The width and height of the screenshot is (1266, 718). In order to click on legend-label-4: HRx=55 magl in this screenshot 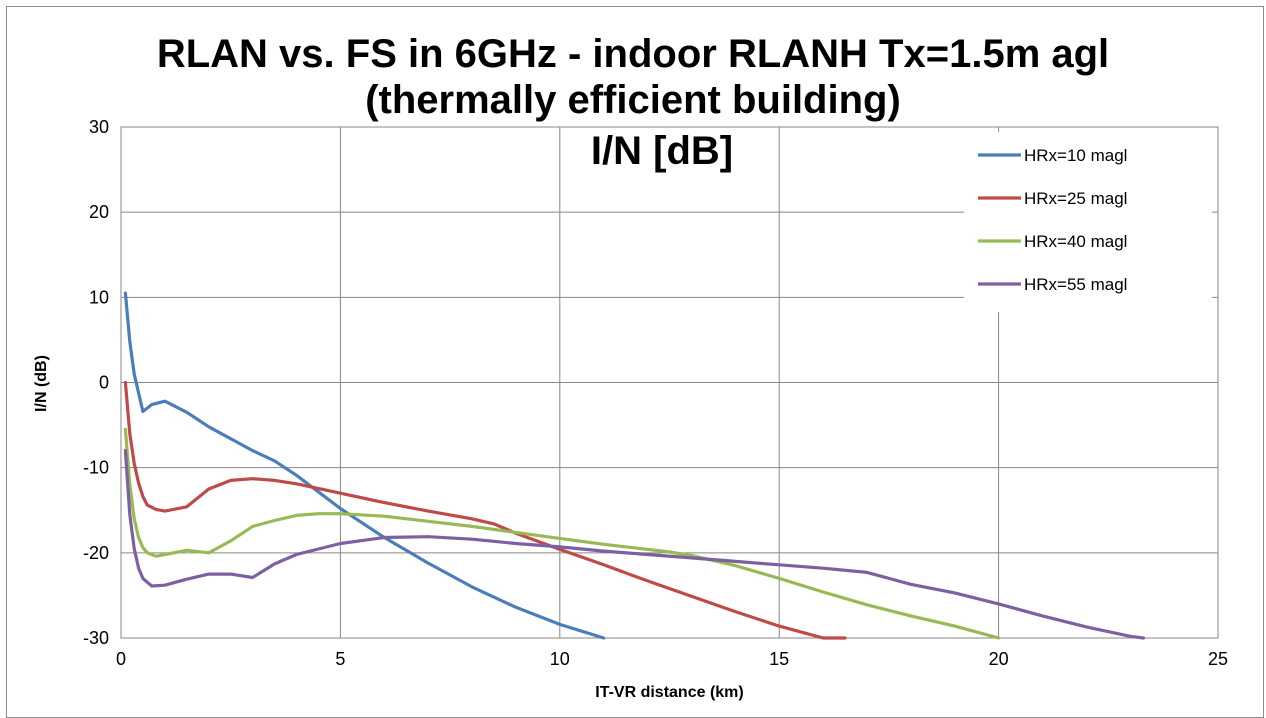, I will do `click(1075, 284)`.